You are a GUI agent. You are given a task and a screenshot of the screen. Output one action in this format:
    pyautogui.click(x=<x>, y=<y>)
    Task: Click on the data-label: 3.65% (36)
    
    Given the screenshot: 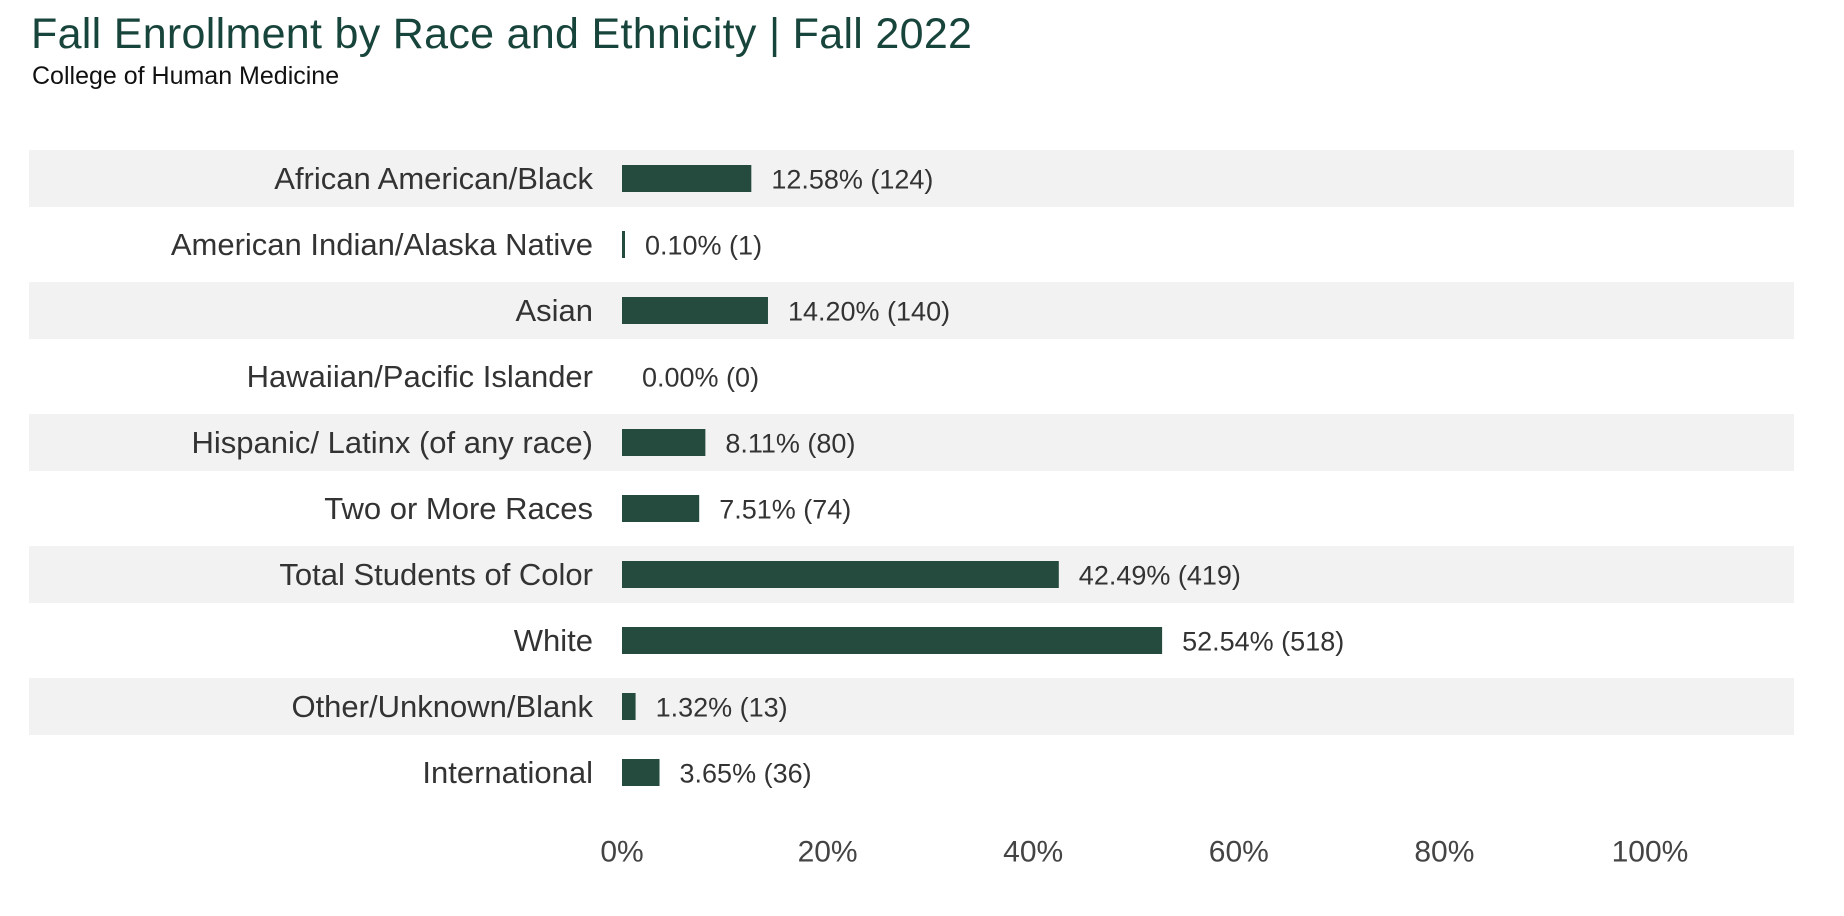 What is the action you would take?
    pyautogui.click(x=746, y=774)
    